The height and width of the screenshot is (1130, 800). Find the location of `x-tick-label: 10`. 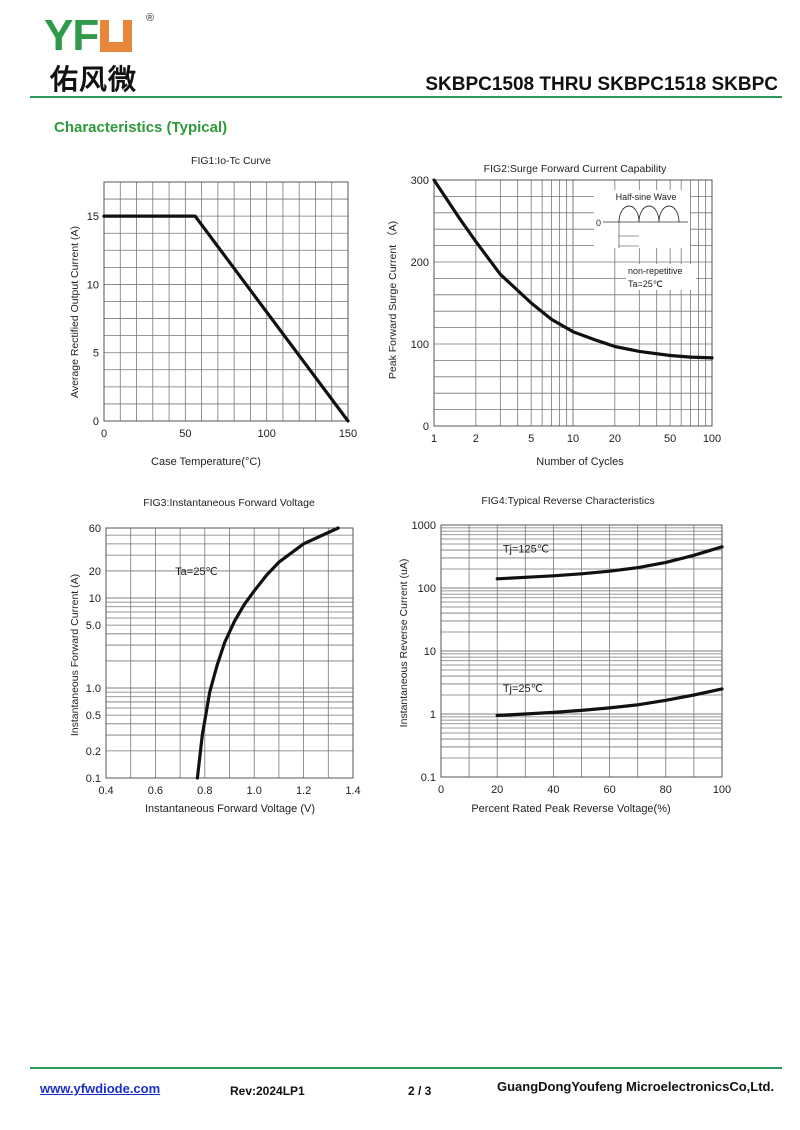

x-tick-label: 10 is located at coordinates (573, 439).